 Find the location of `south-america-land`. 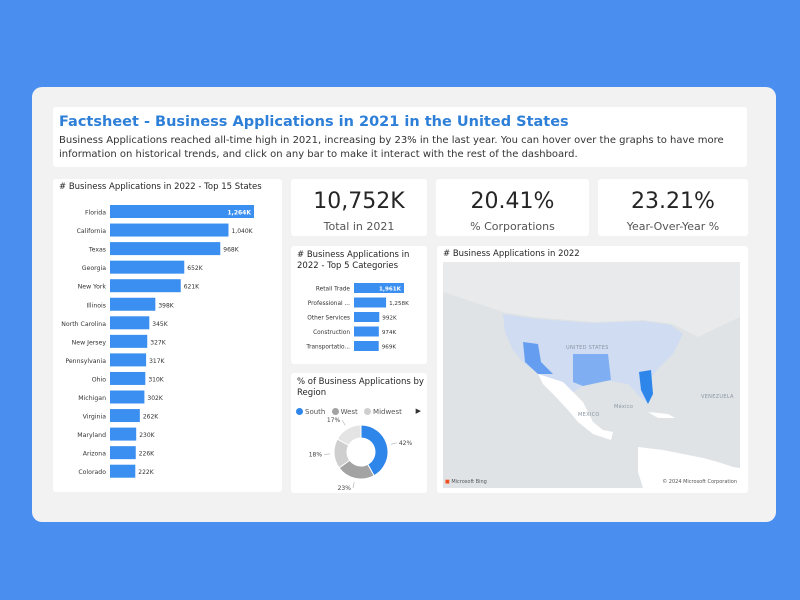

south-america-land is located at coordinates (689, 467).